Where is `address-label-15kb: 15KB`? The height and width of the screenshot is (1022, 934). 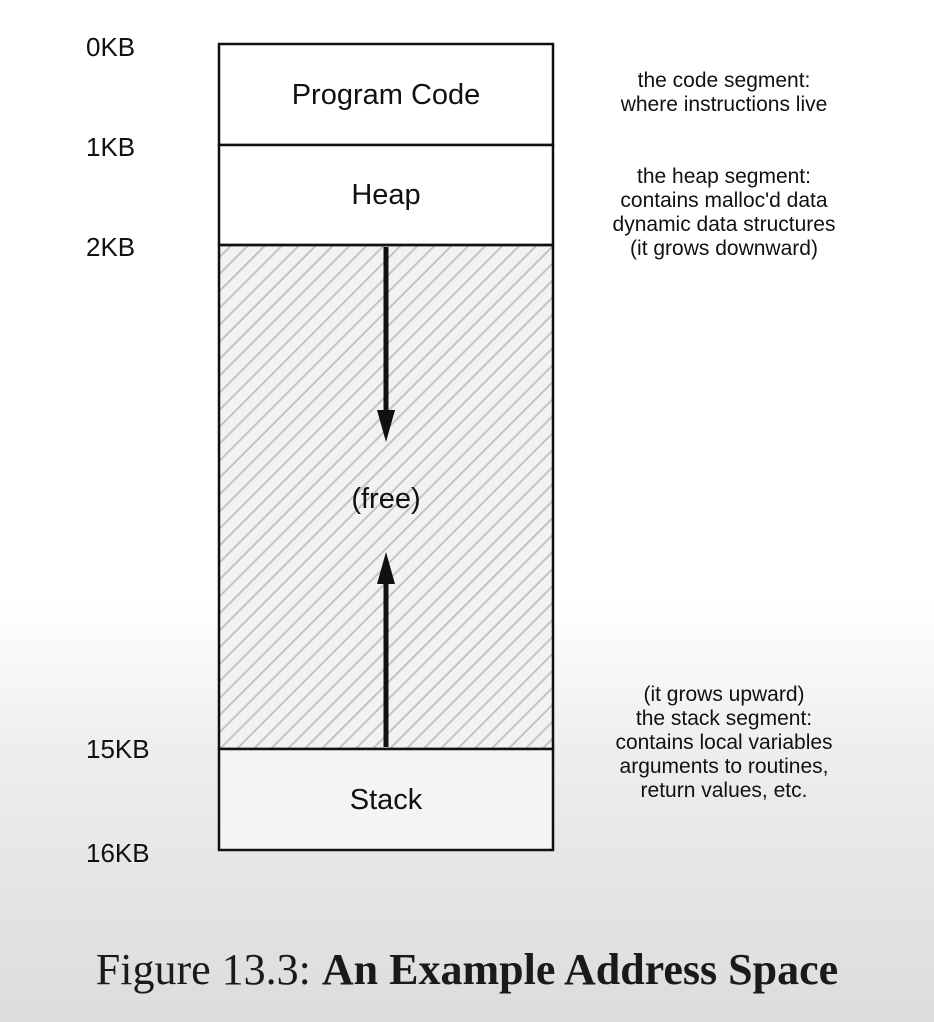 address-label-15kb: 15KB is located at coordinates (118, 749).